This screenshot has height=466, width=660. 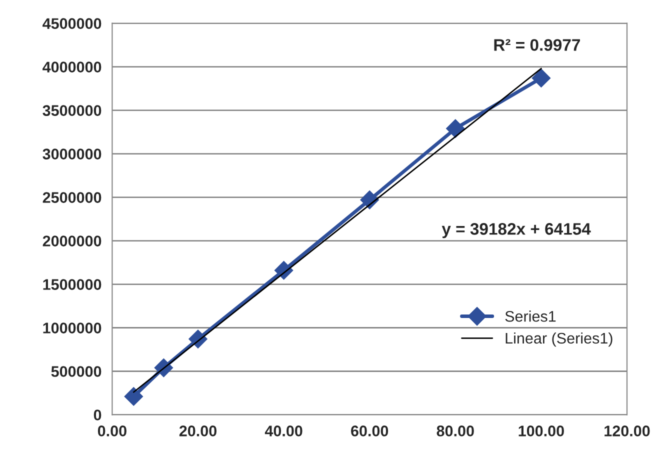 I want to click on x-tick-label: 100.00, so click(x=541, y=431).